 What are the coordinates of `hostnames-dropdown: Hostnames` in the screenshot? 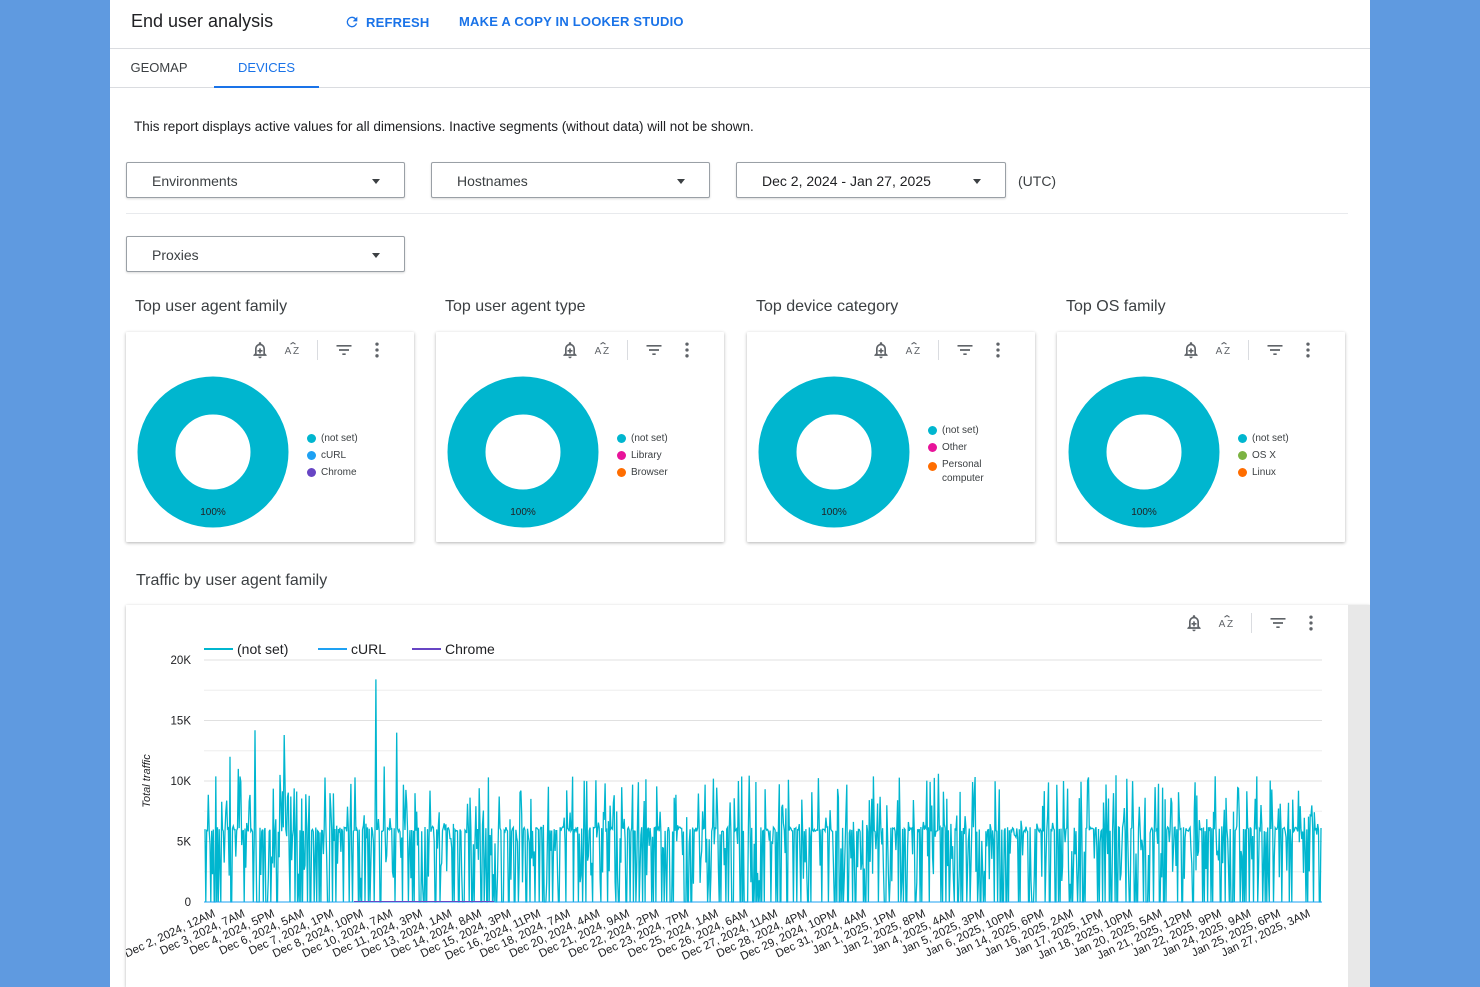 It's located at (570, 180).